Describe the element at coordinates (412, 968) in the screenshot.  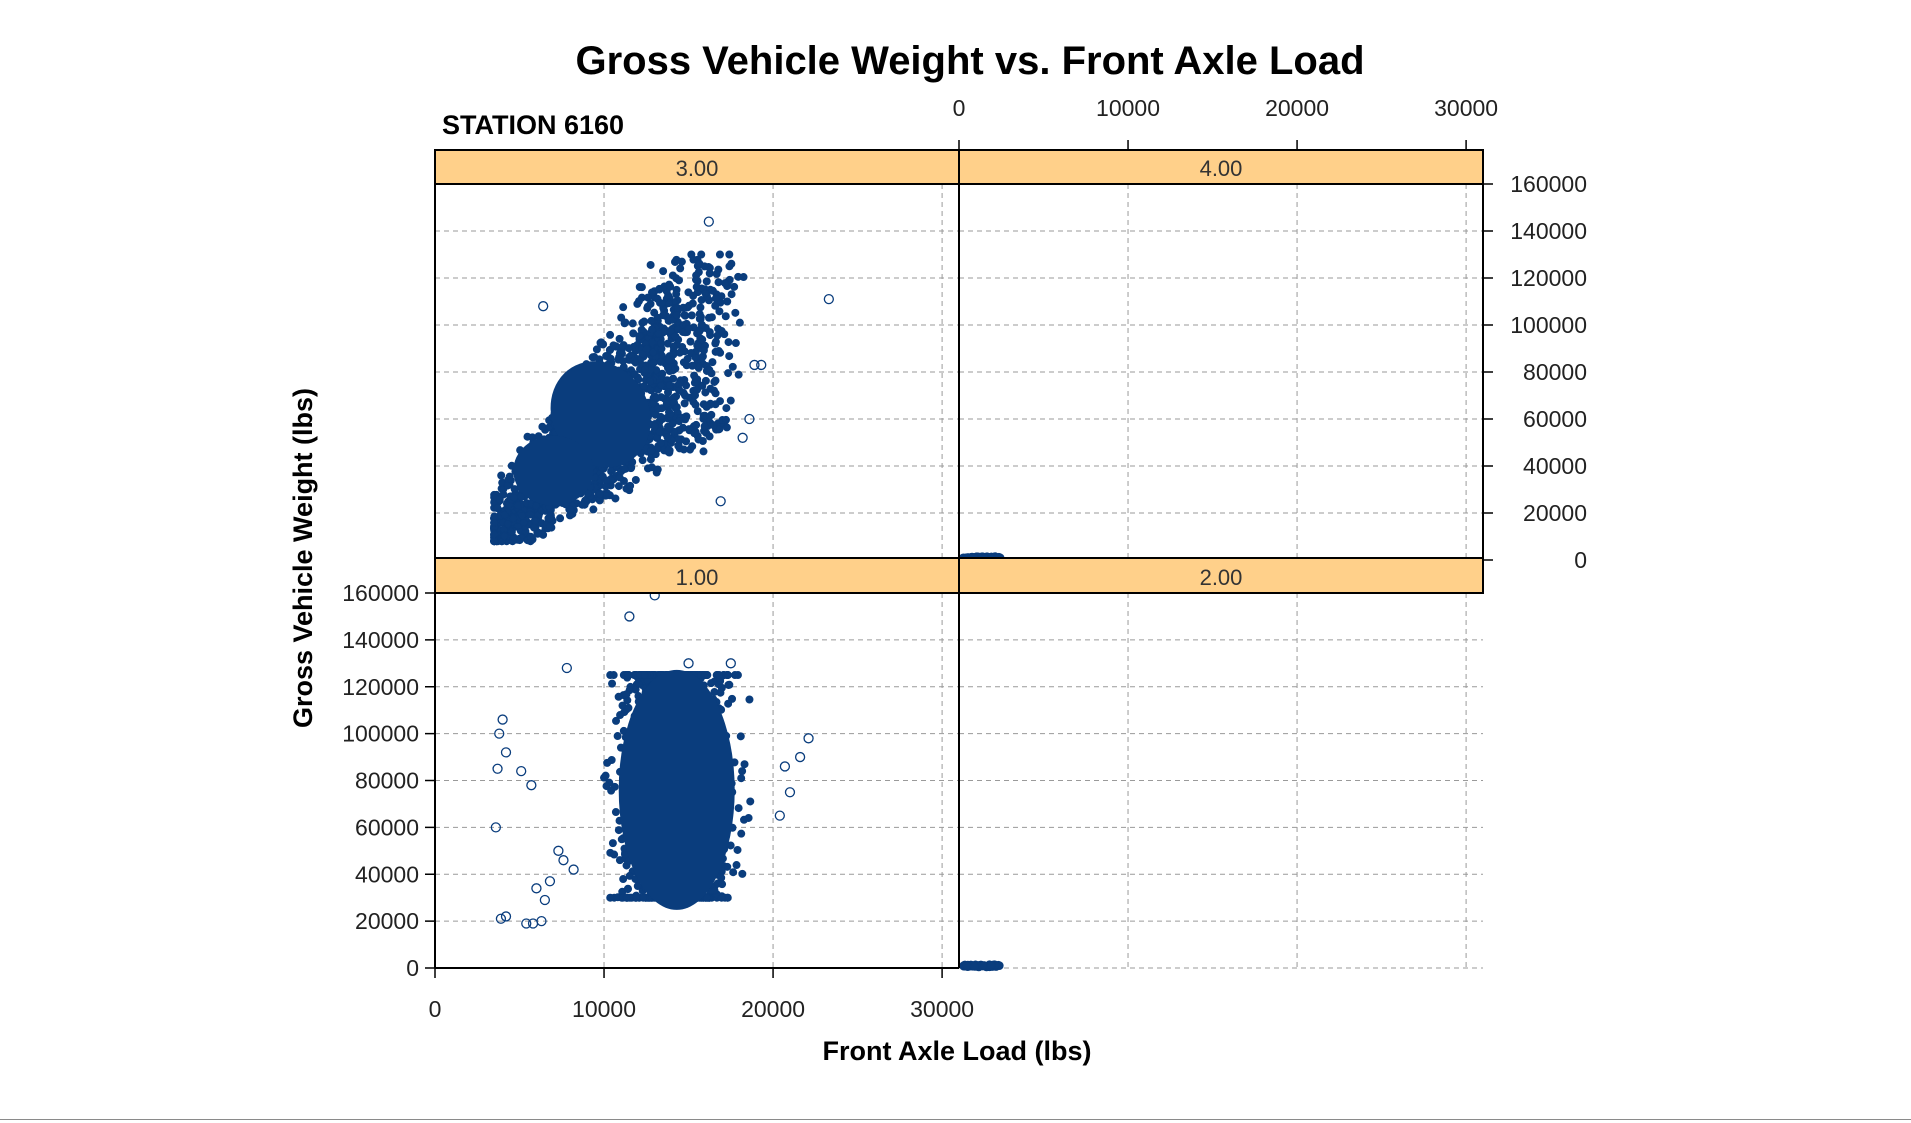
I see `y-tick-label-left: 0` at that location.